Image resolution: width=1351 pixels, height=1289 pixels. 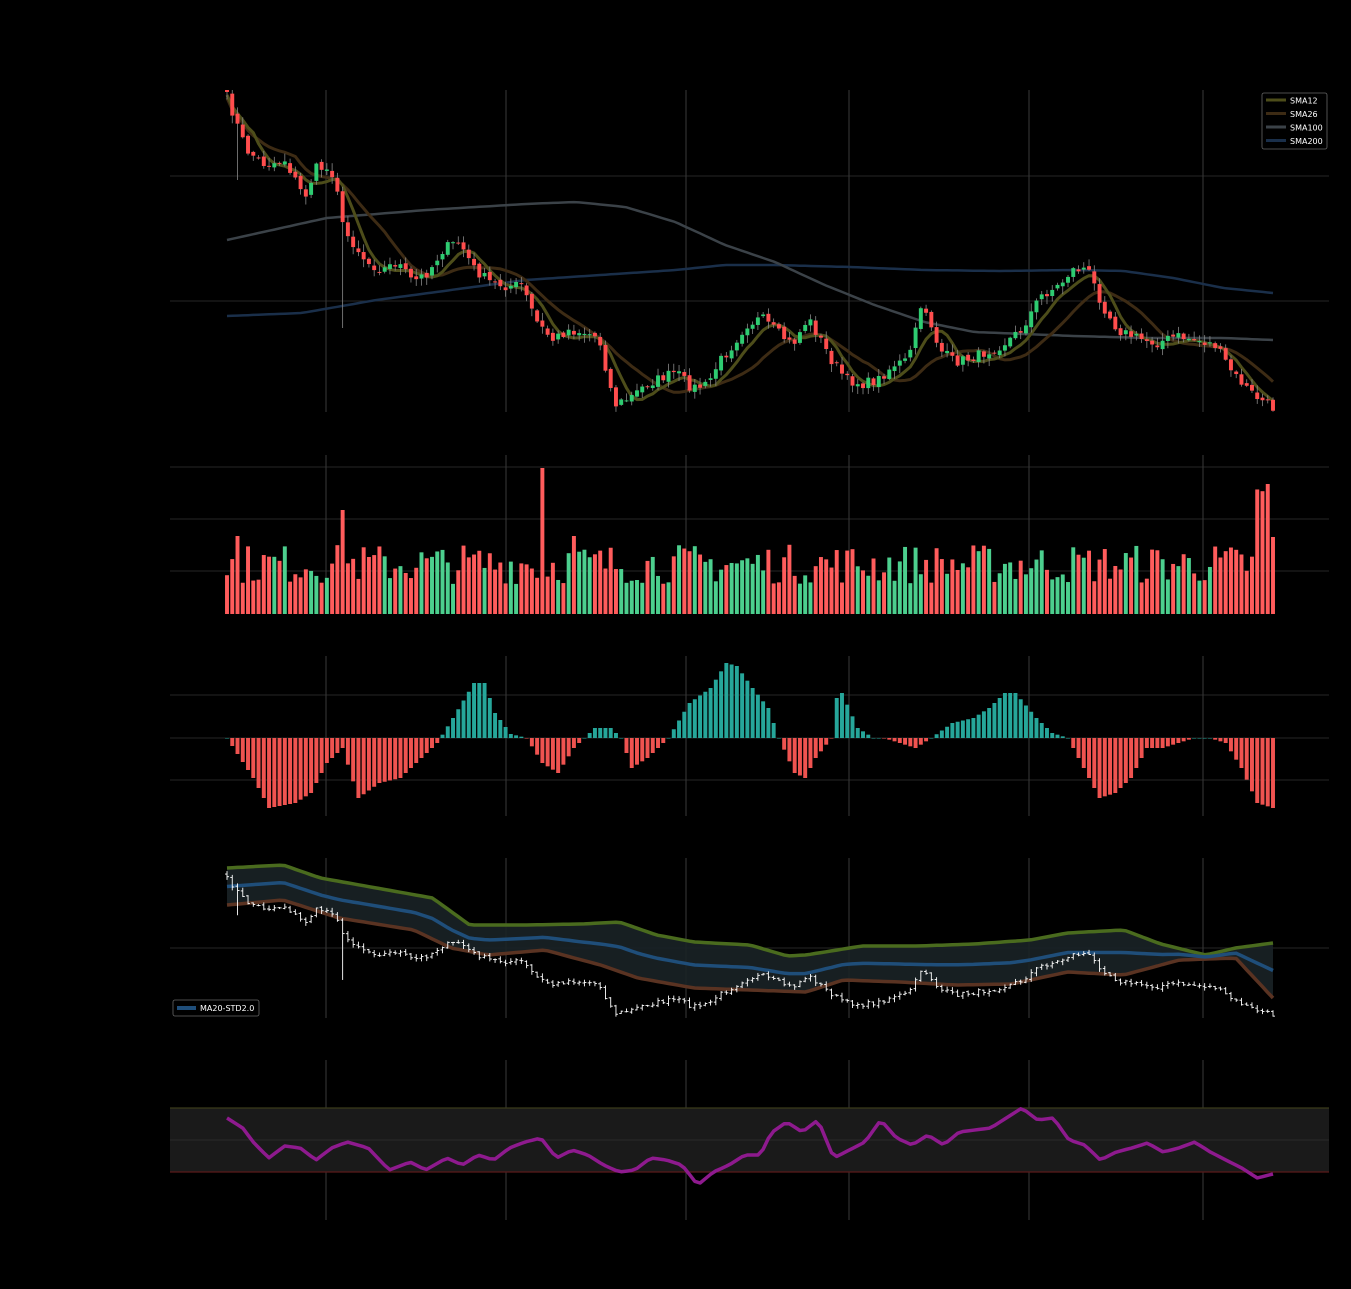 I want to click on macd-plot-area, so click(x=749, y=736).